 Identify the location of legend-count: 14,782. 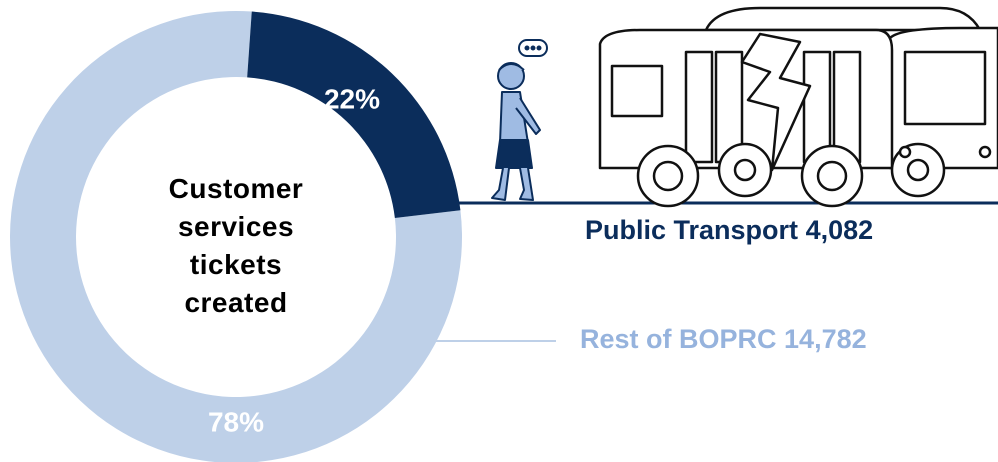
(825, 339).